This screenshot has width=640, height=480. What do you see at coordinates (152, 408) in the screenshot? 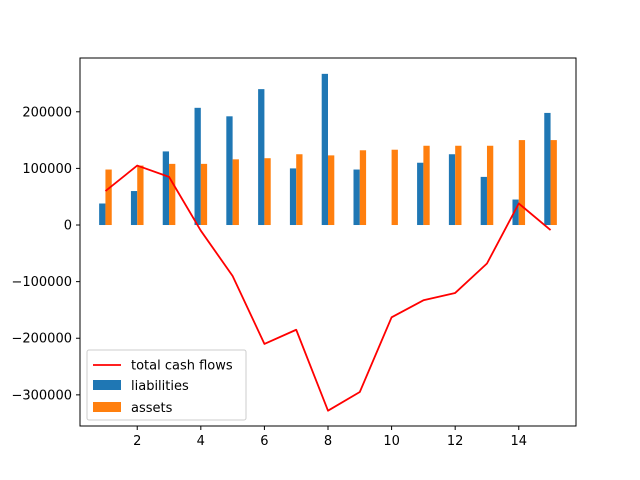
I see `legend-label-assets: assets` at bounding box center [152, 408].